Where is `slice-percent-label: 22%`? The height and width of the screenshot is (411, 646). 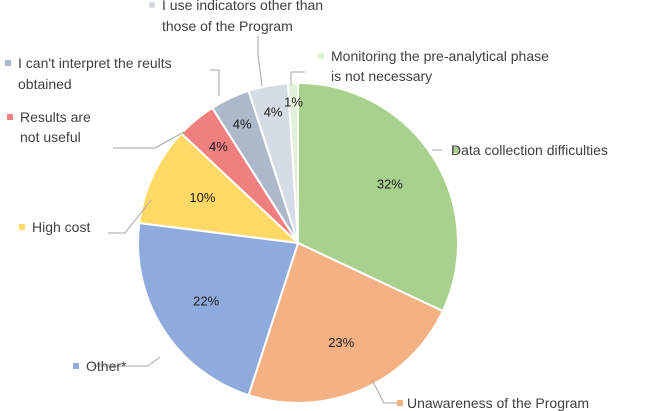
slice-percent-label: 22% is located at coordinates (206, 300).